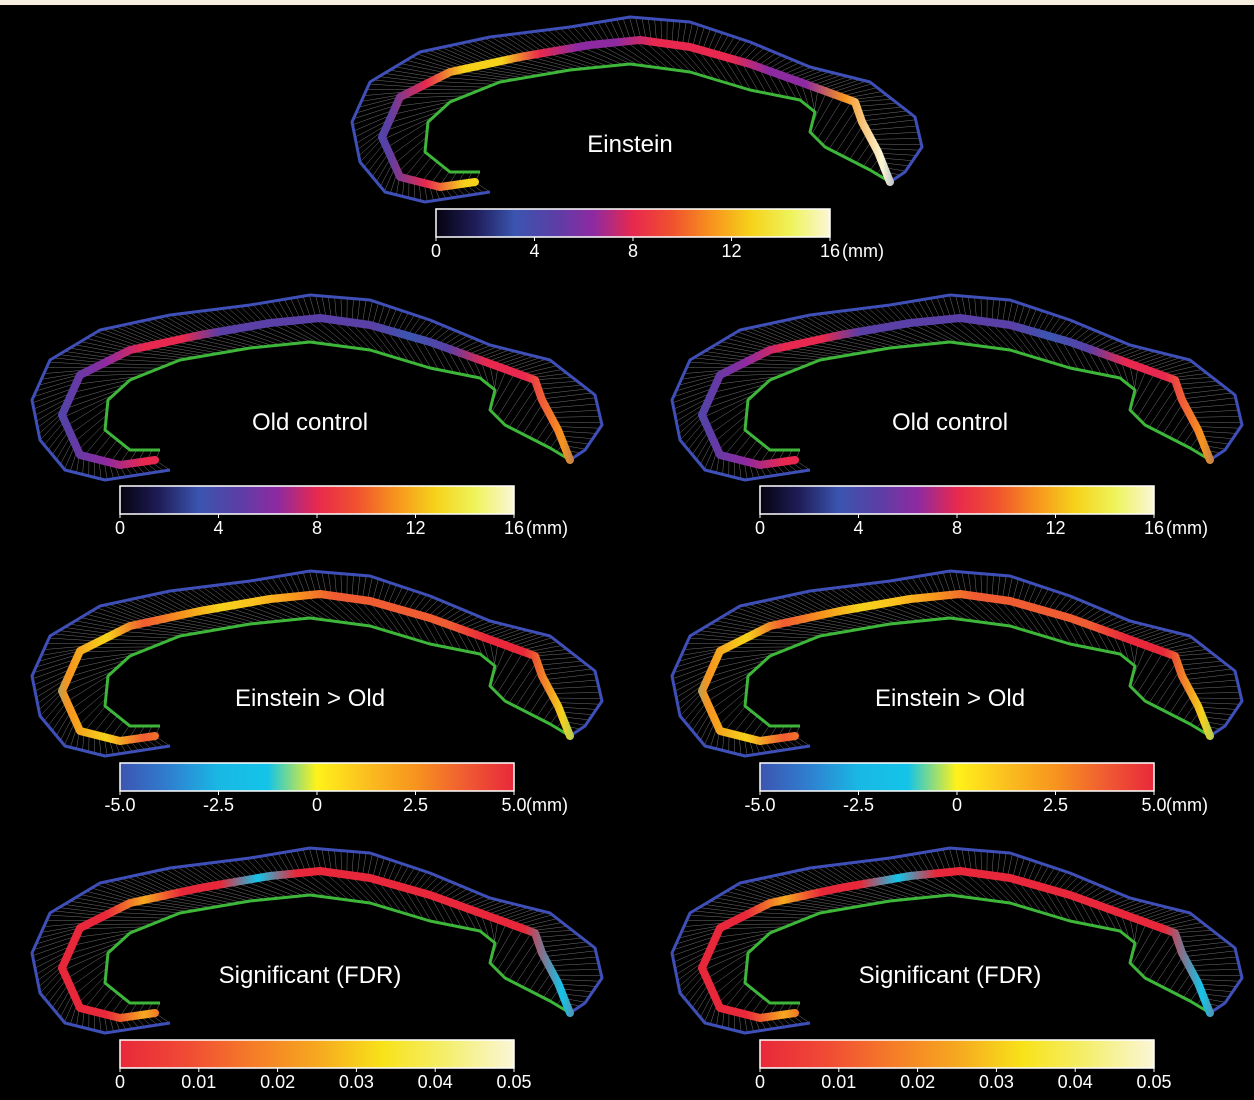  What do you see at coordinates (627, 2) in the screenshot?
I see `top-border-strip` at bounding box center [627, 2].